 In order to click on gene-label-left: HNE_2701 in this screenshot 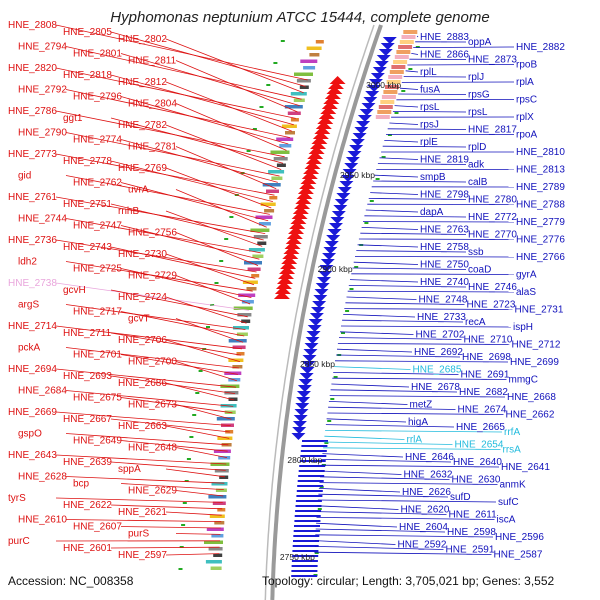, I will do `click(97, 355)`.